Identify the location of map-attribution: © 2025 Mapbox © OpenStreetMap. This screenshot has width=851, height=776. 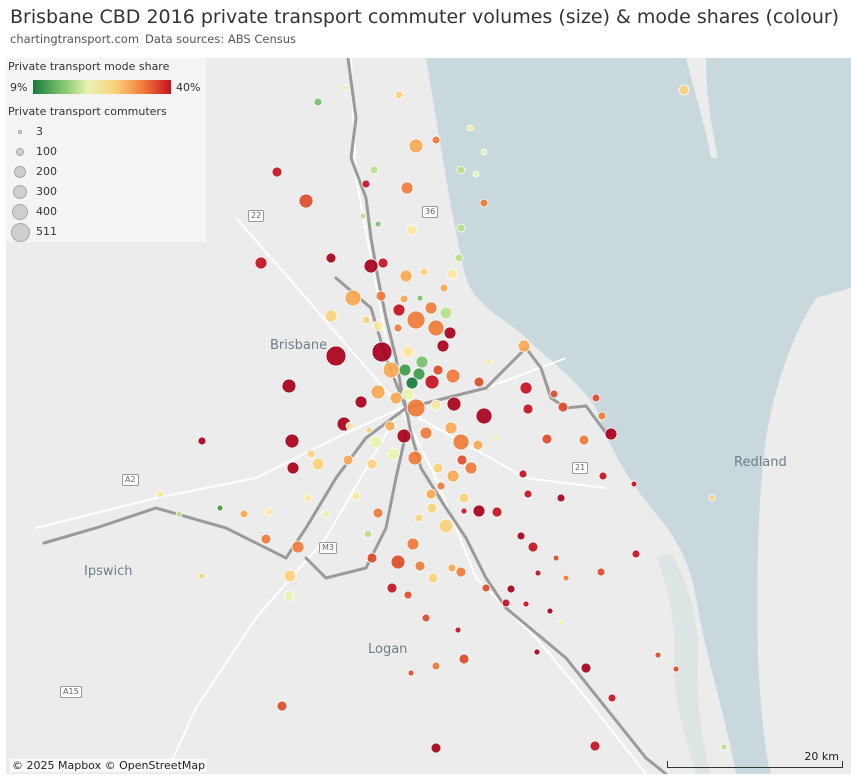
(109, 765).